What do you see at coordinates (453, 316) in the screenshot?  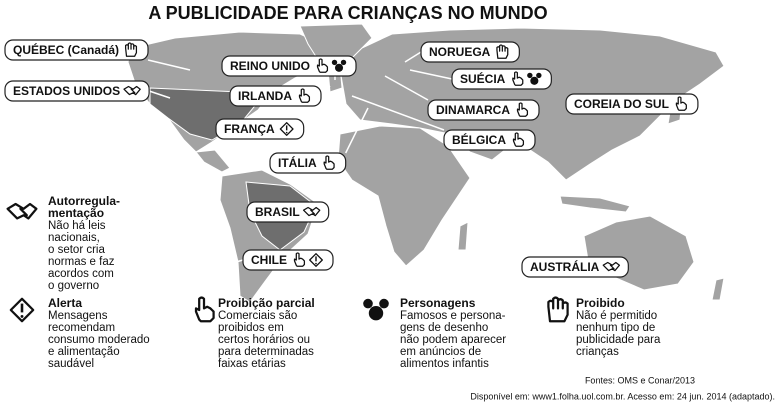 I see `legend-text: Famosos e persona-` at bounding box center [453, 316].